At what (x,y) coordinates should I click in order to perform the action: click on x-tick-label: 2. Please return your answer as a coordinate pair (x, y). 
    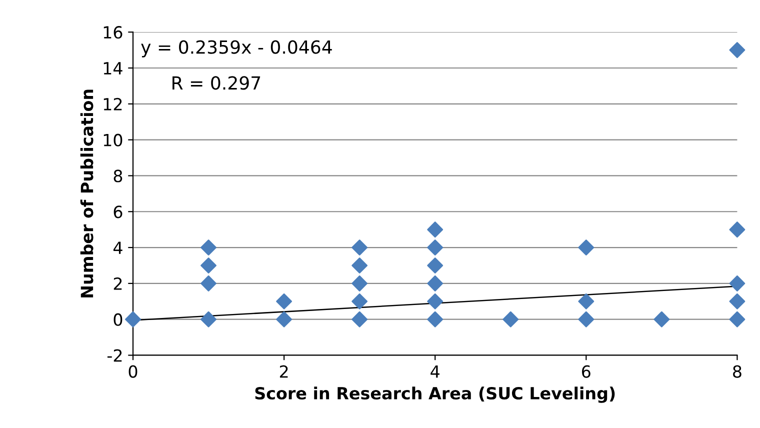
    Looking at the image, I should click on (284, 371).